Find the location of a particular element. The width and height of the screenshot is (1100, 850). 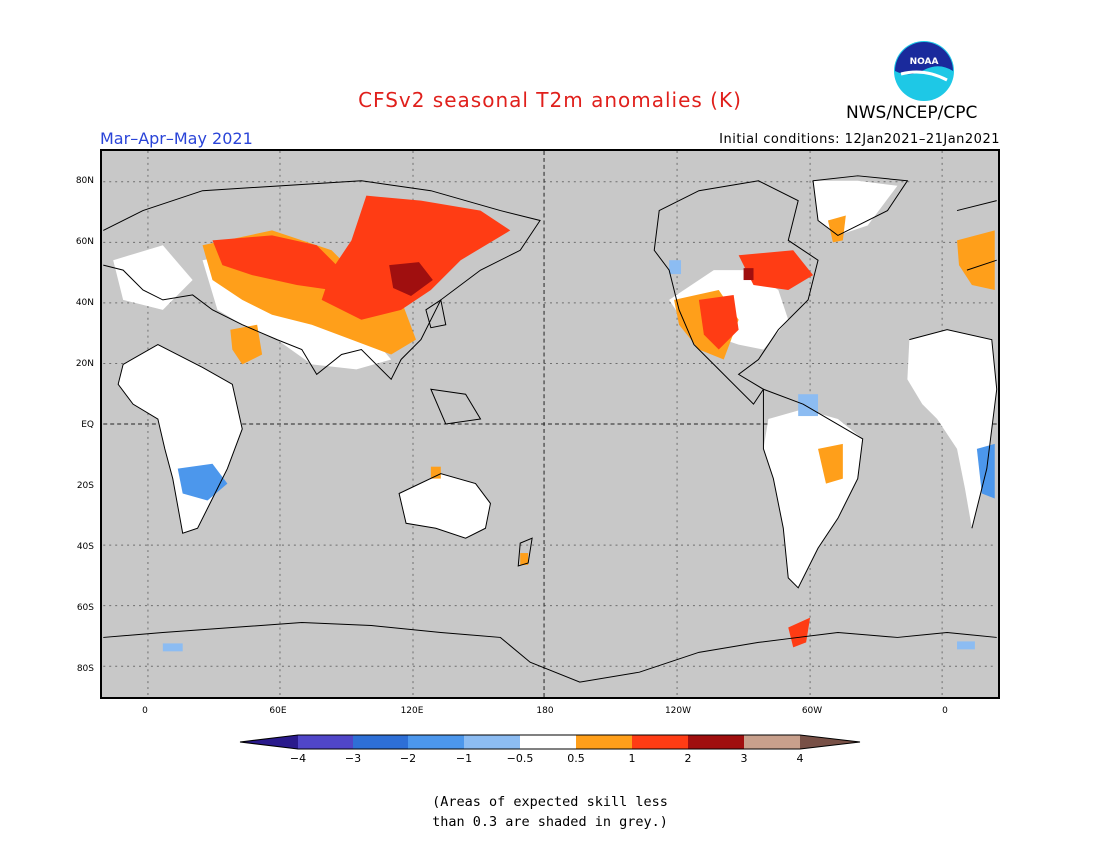

noaa-logo-icon: NOAA is located at coordinates (924, 71).